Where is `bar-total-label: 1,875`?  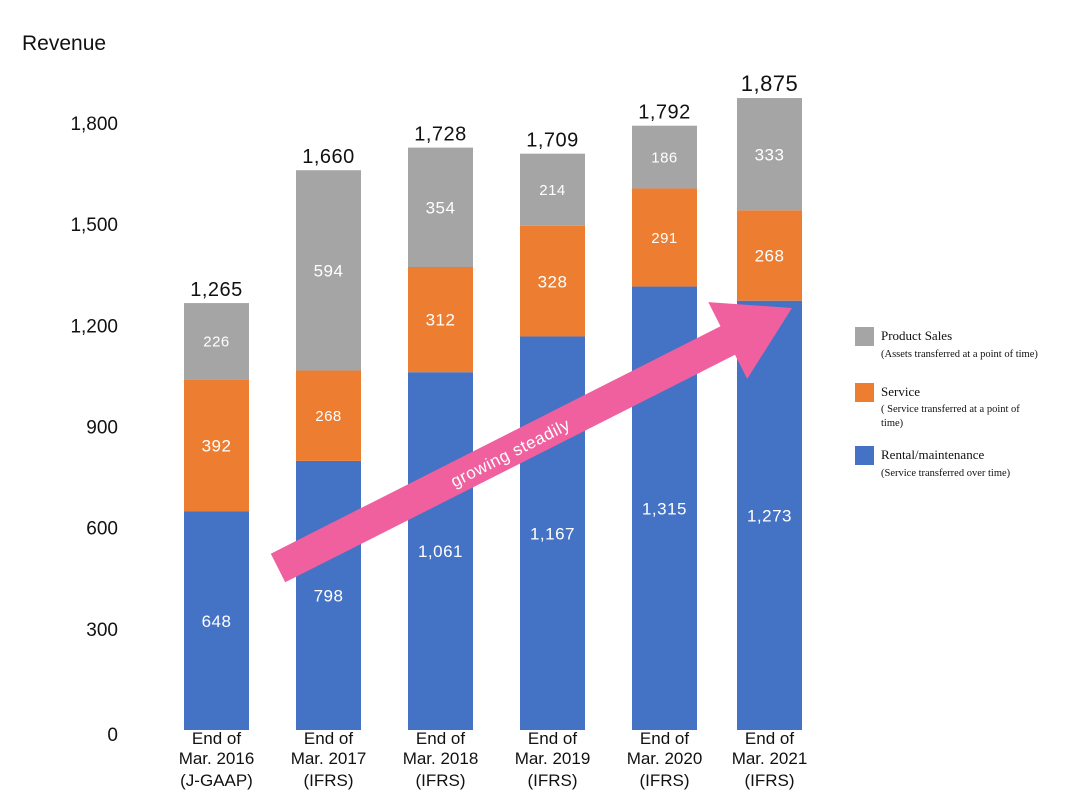
bar-total-label: 1,875 is located at coordinates (770, 83).